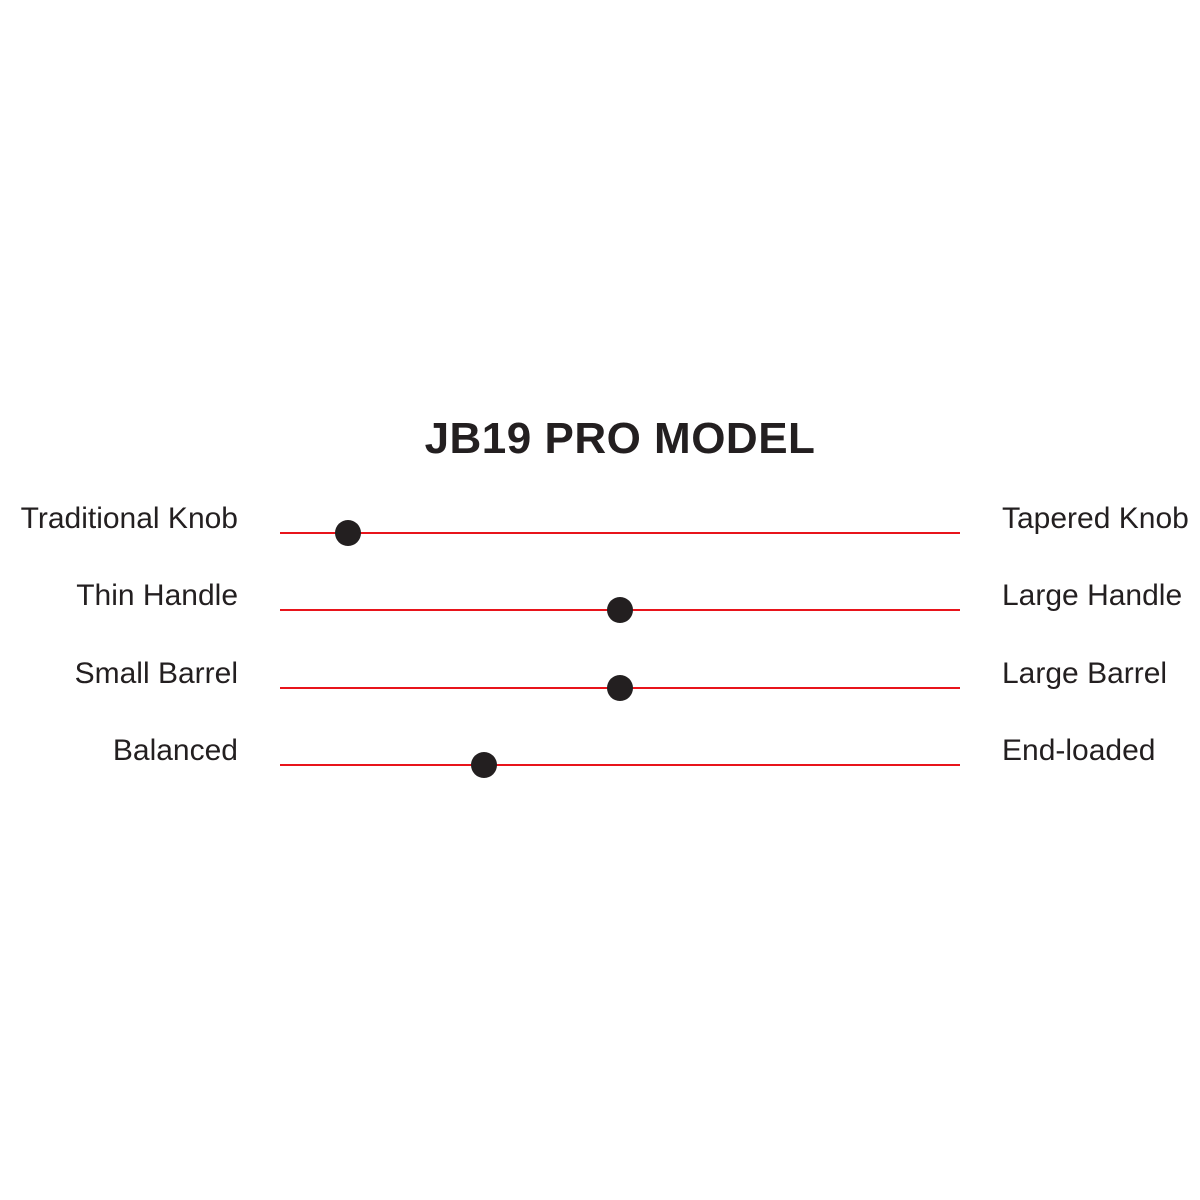 The height and width of the screenshot is (1200, 1200). Describe the element at coordinates (1095, 518) in the screenshot. I see `right-label: Tapered Knob` at that location.